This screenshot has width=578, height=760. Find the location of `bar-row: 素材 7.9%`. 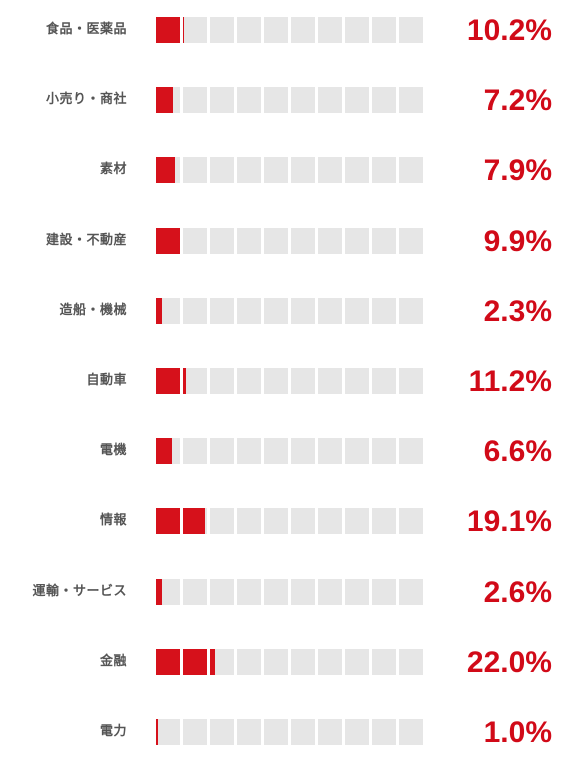

bar-row: 素材 7.9% is located at coordinates (289, 170).